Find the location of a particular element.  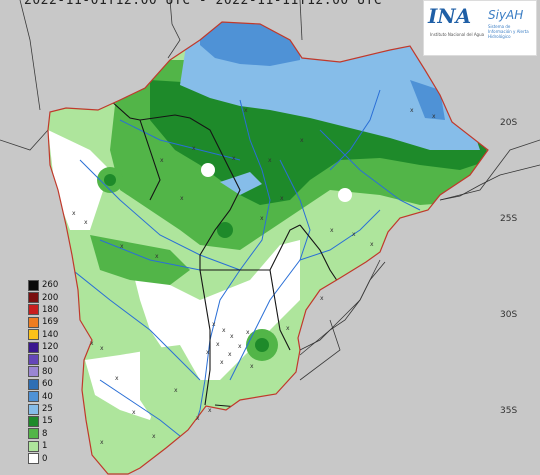

lat-label-25s: 25S is located at coordinates (509, 219).